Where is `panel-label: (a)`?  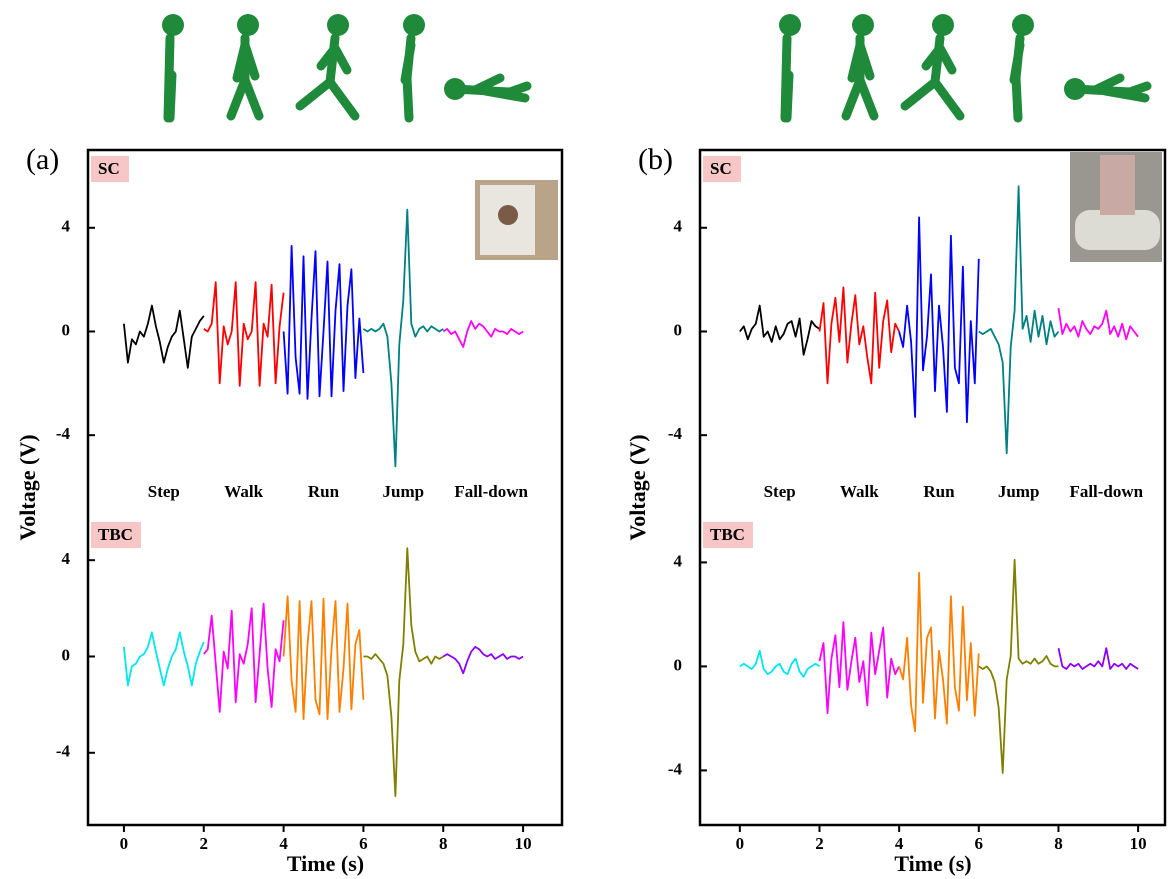 panel-label: (a) is located at coordinates (42, 159).